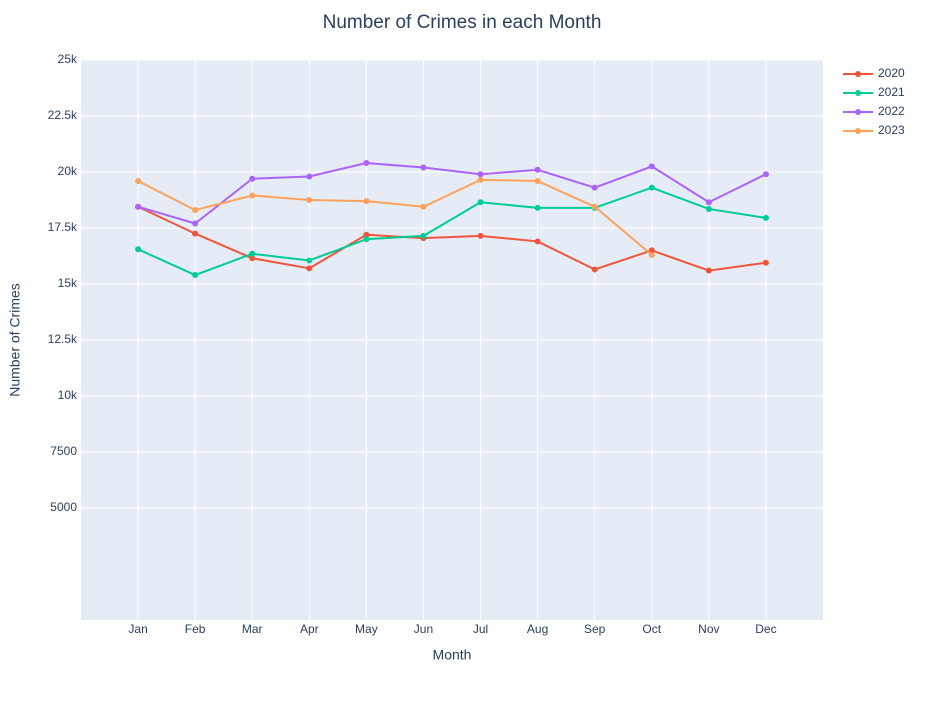 This screenshot has height=705, width=925. What do you see at coordinates (366, 629) in the screenshot?
I see `x-tick-label: May` at bounding box center [366, 629].